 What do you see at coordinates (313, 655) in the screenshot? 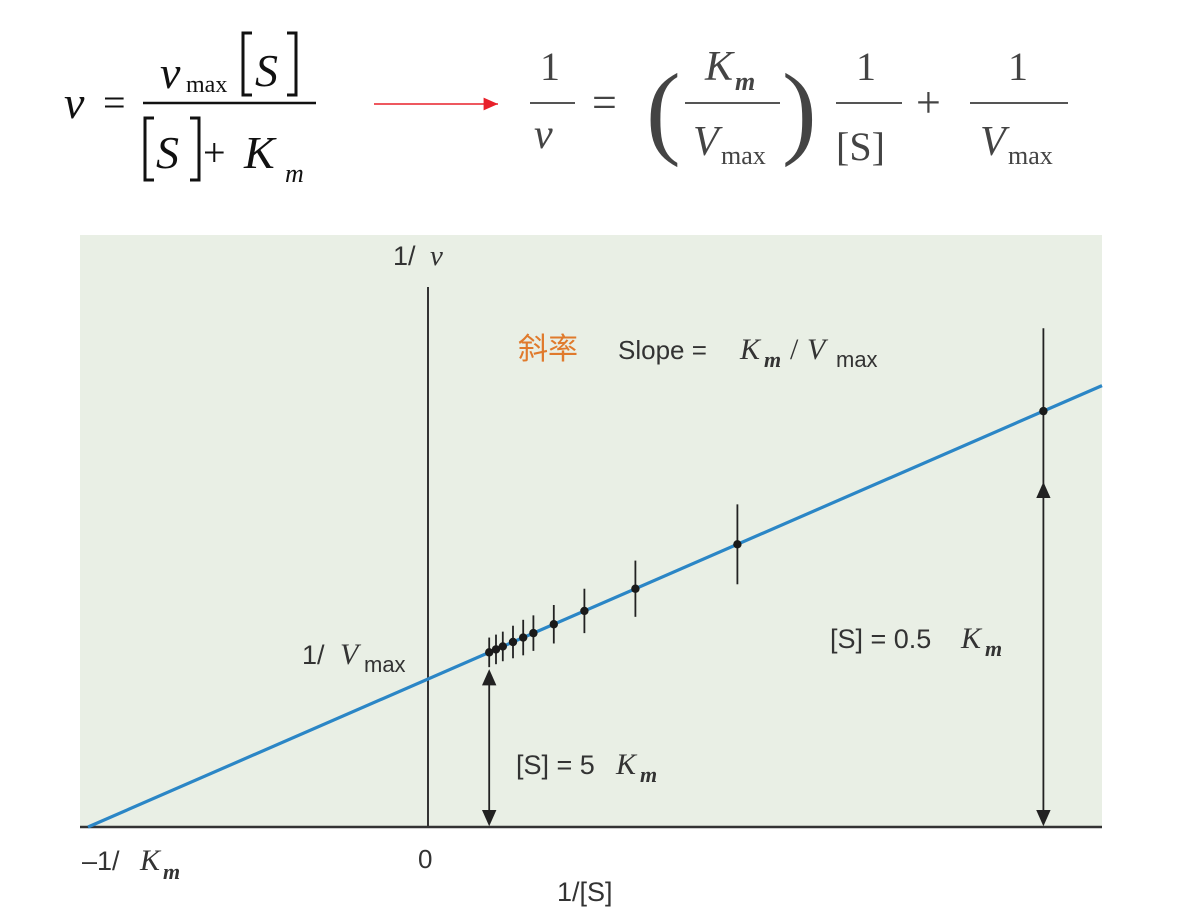
I see `y-intercept-prefix: 1/` at bounding box center [313, 655].